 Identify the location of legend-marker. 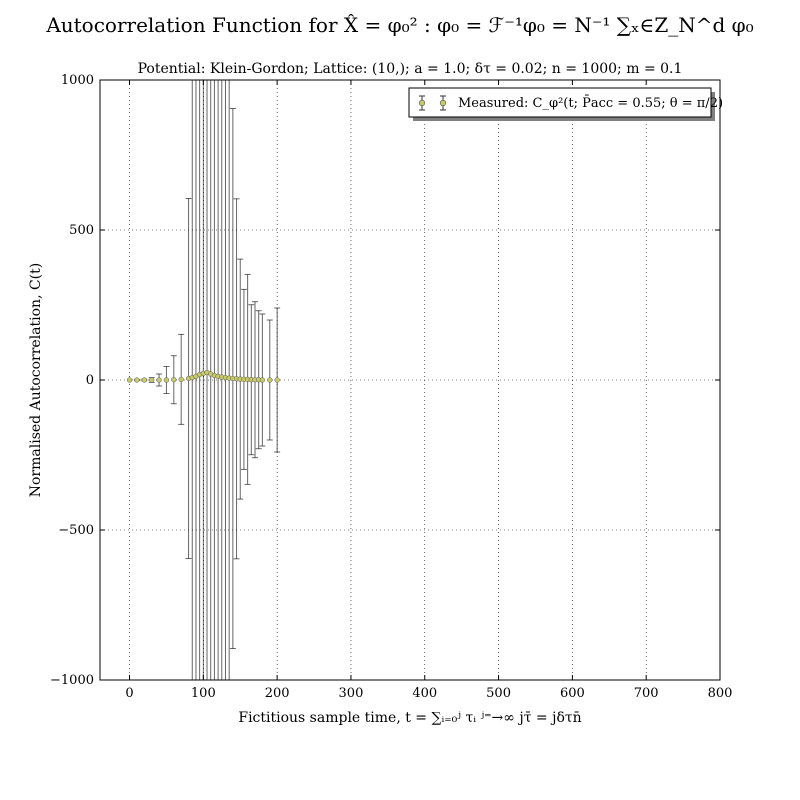
(432, 103).